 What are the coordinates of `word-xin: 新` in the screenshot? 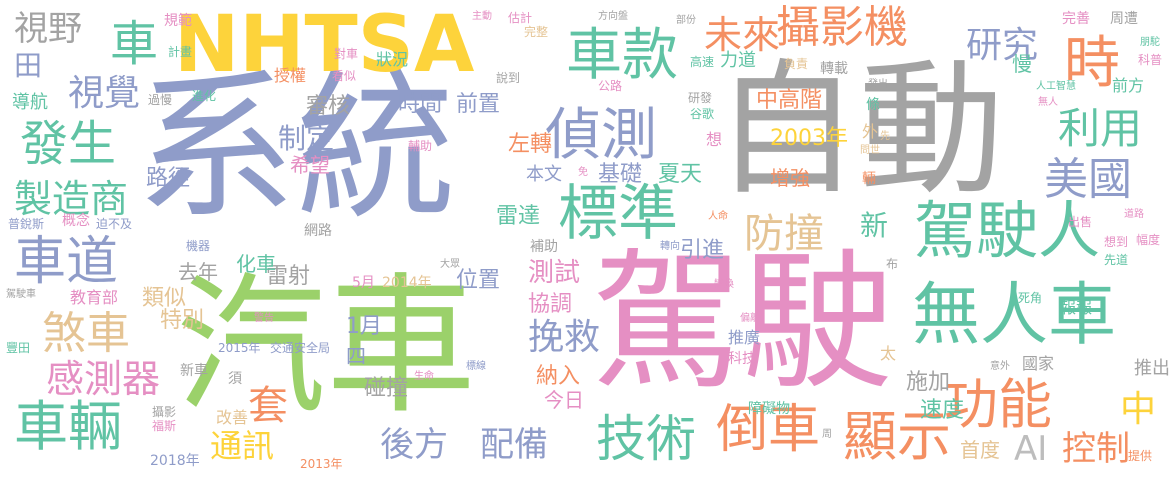 It's located at (874, 225).